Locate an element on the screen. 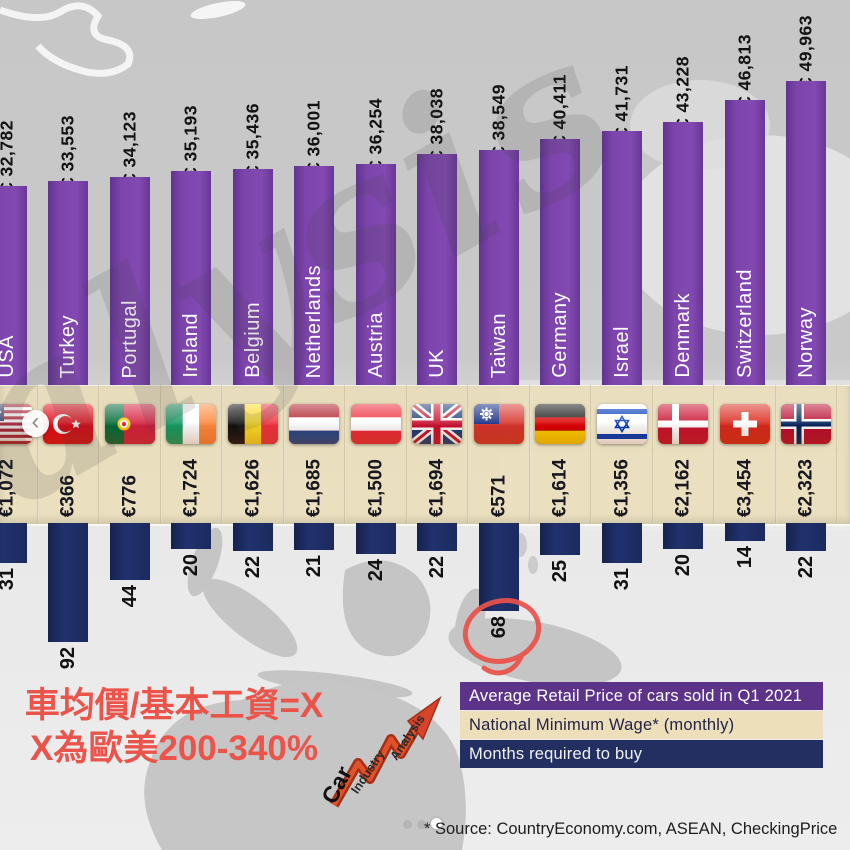  flag-taiwan-icon is located at coordinates (498, 424).